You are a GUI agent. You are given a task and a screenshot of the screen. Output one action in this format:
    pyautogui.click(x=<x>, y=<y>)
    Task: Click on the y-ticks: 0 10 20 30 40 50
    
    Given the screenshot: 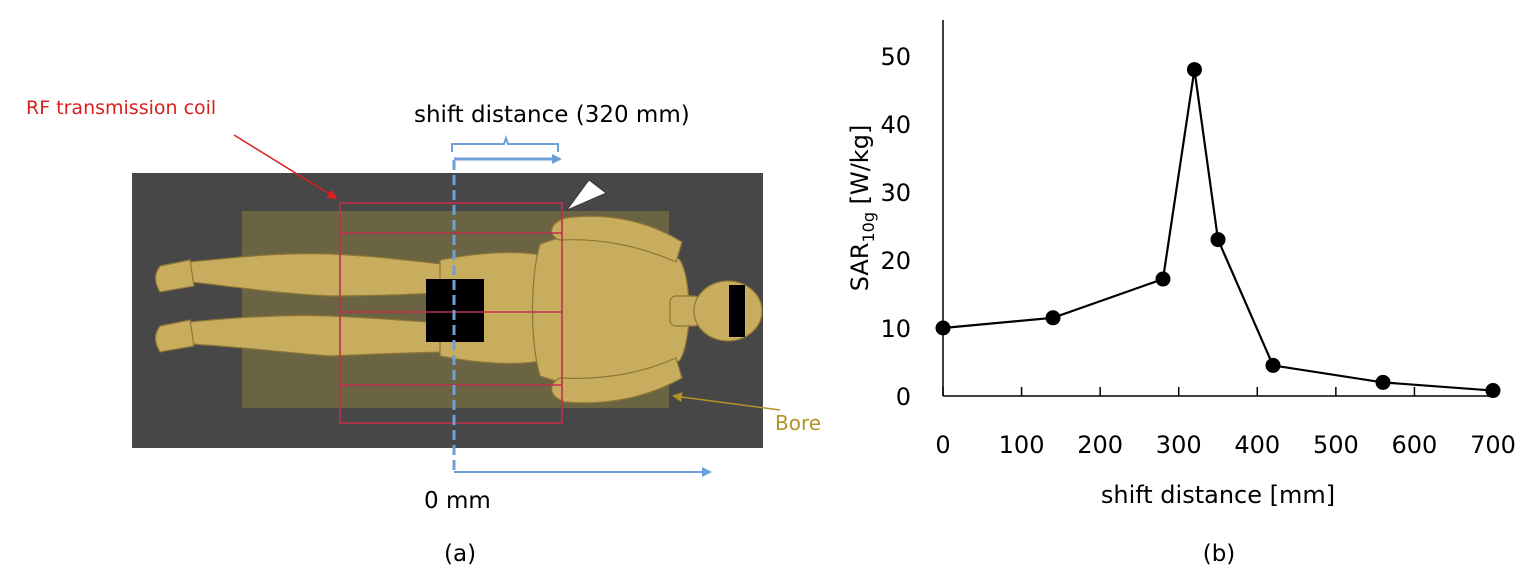 What is the action you would take?
    pyautogui.click(x=895, y=227)
    